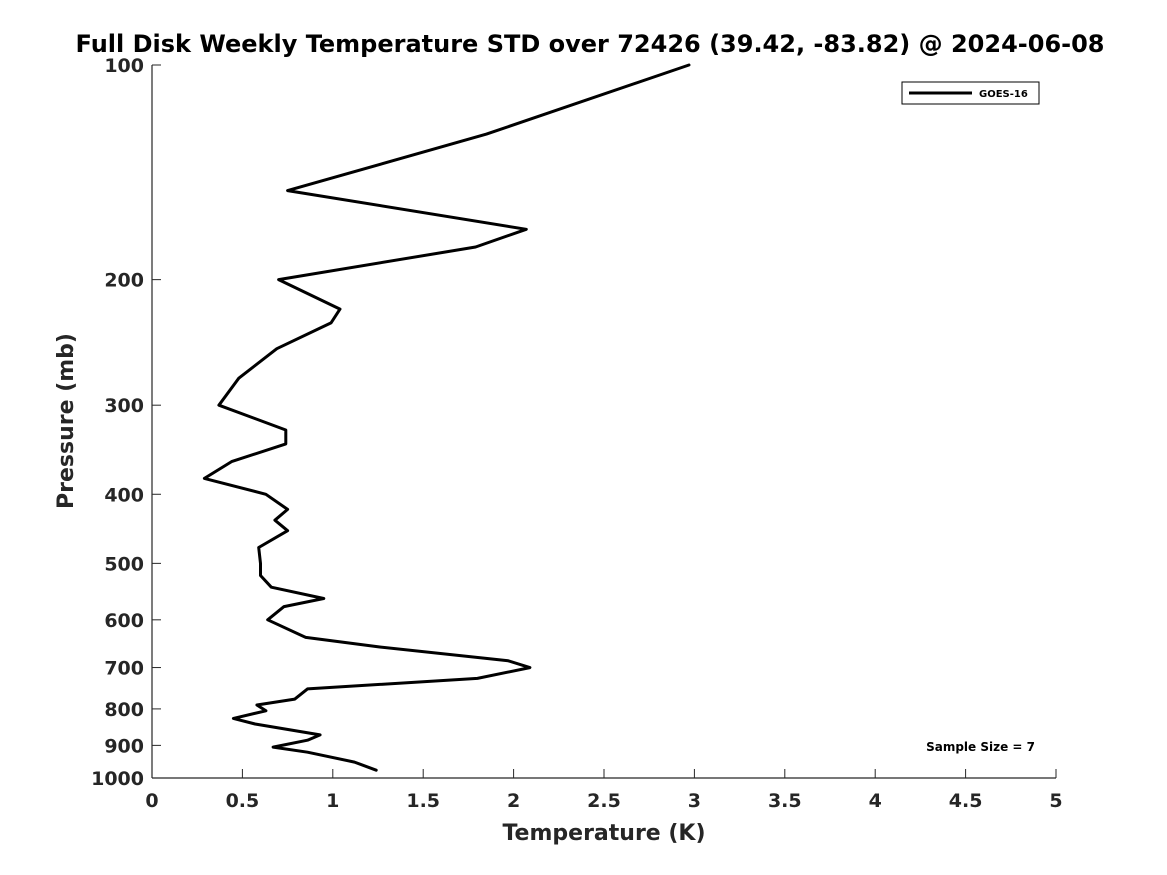  What do you see at coordinates (966, 801) in the screenshot?
I see `x-tick-label: 4.5` at bounding box center [966, 801].